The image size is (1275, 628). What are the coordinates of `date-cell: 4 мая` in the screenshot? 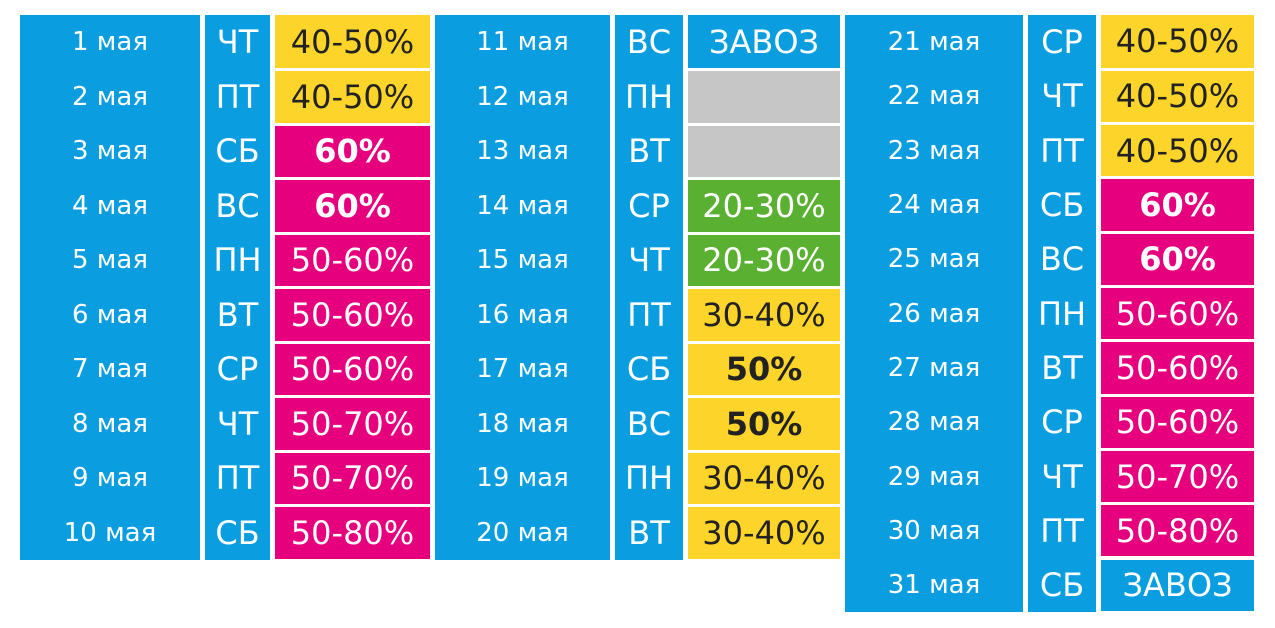 It's located at (110, 205).